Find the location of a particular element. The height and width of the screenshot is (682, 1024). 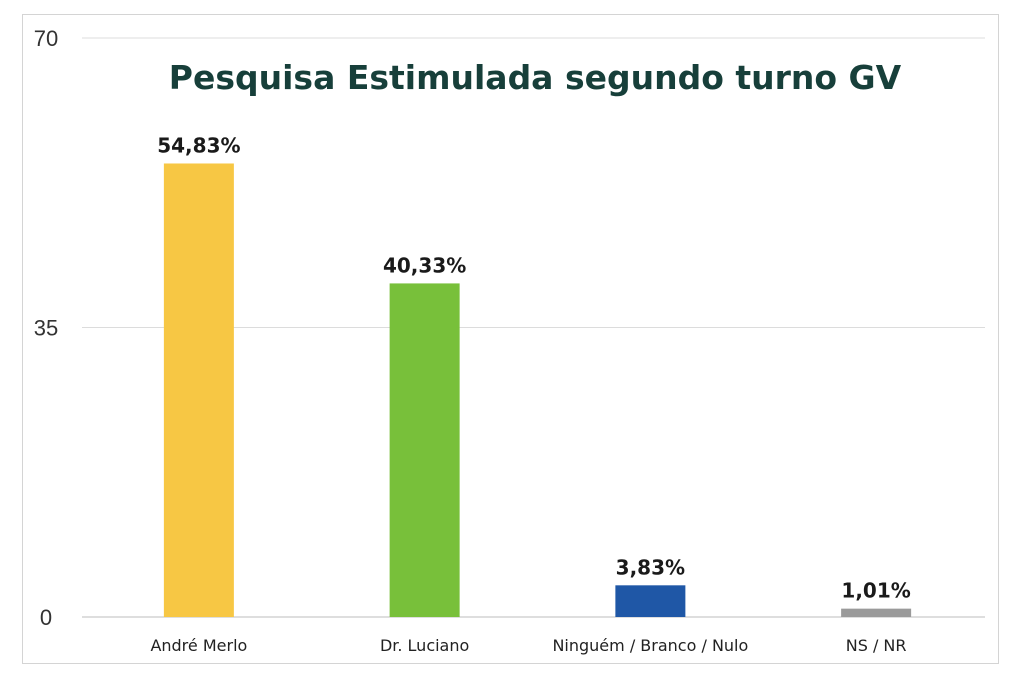

chart-title: Pesquisa Estimulada segundo turno GV is located at coordinates (535, 77).